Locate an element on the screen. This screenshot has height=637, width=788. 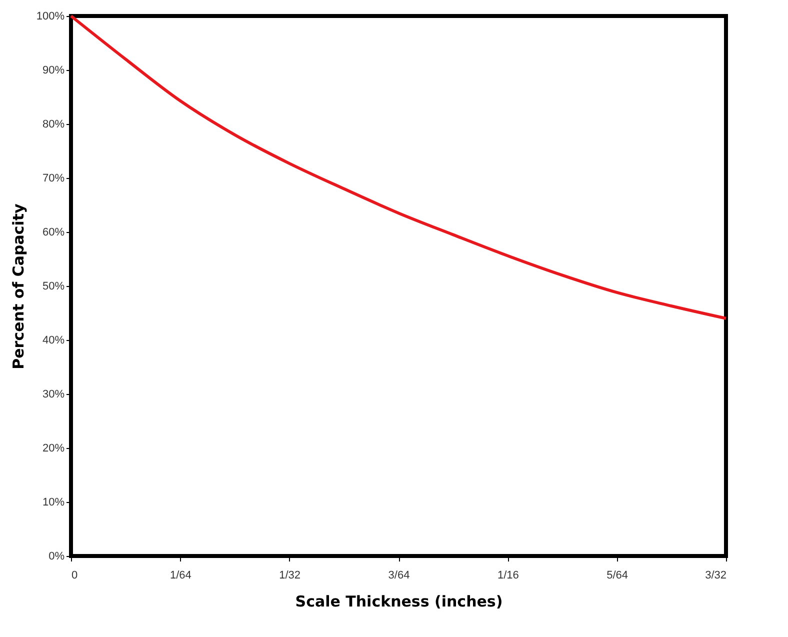
x-tick-label: 1/16 is located at coordinates (508, 576).